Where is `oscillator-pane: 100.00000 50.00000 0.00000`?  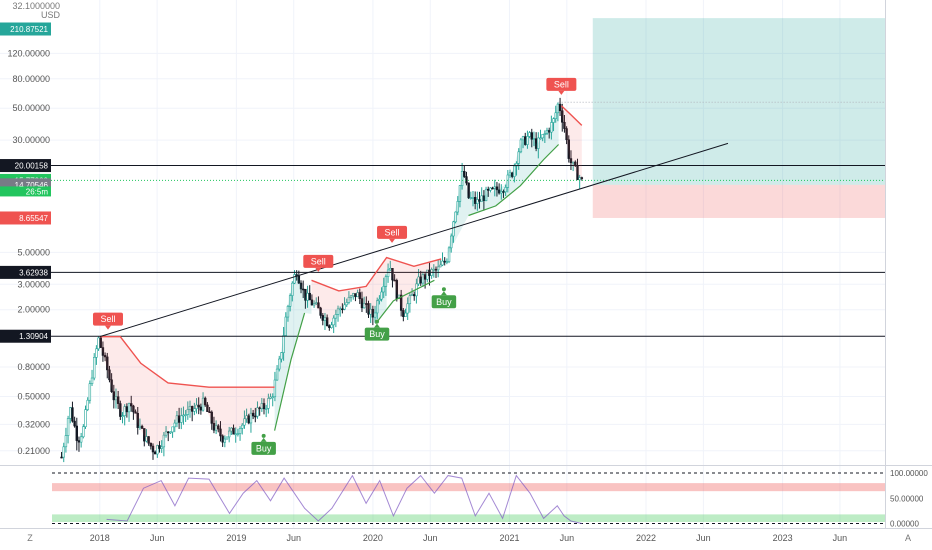 oscillator-pane: 100.00000 50.00000 0.00000 is located at coordinates (490, 498).